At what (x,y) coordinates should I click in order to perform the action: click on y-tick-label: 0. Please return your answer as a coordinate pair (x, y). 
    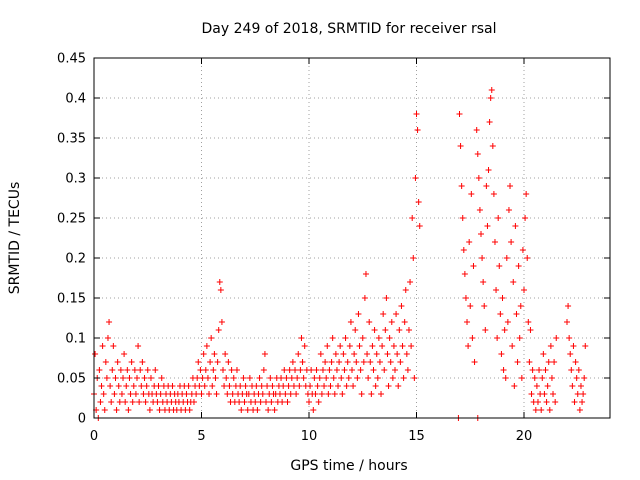
    Looking at the image, I should click on (82, 419).